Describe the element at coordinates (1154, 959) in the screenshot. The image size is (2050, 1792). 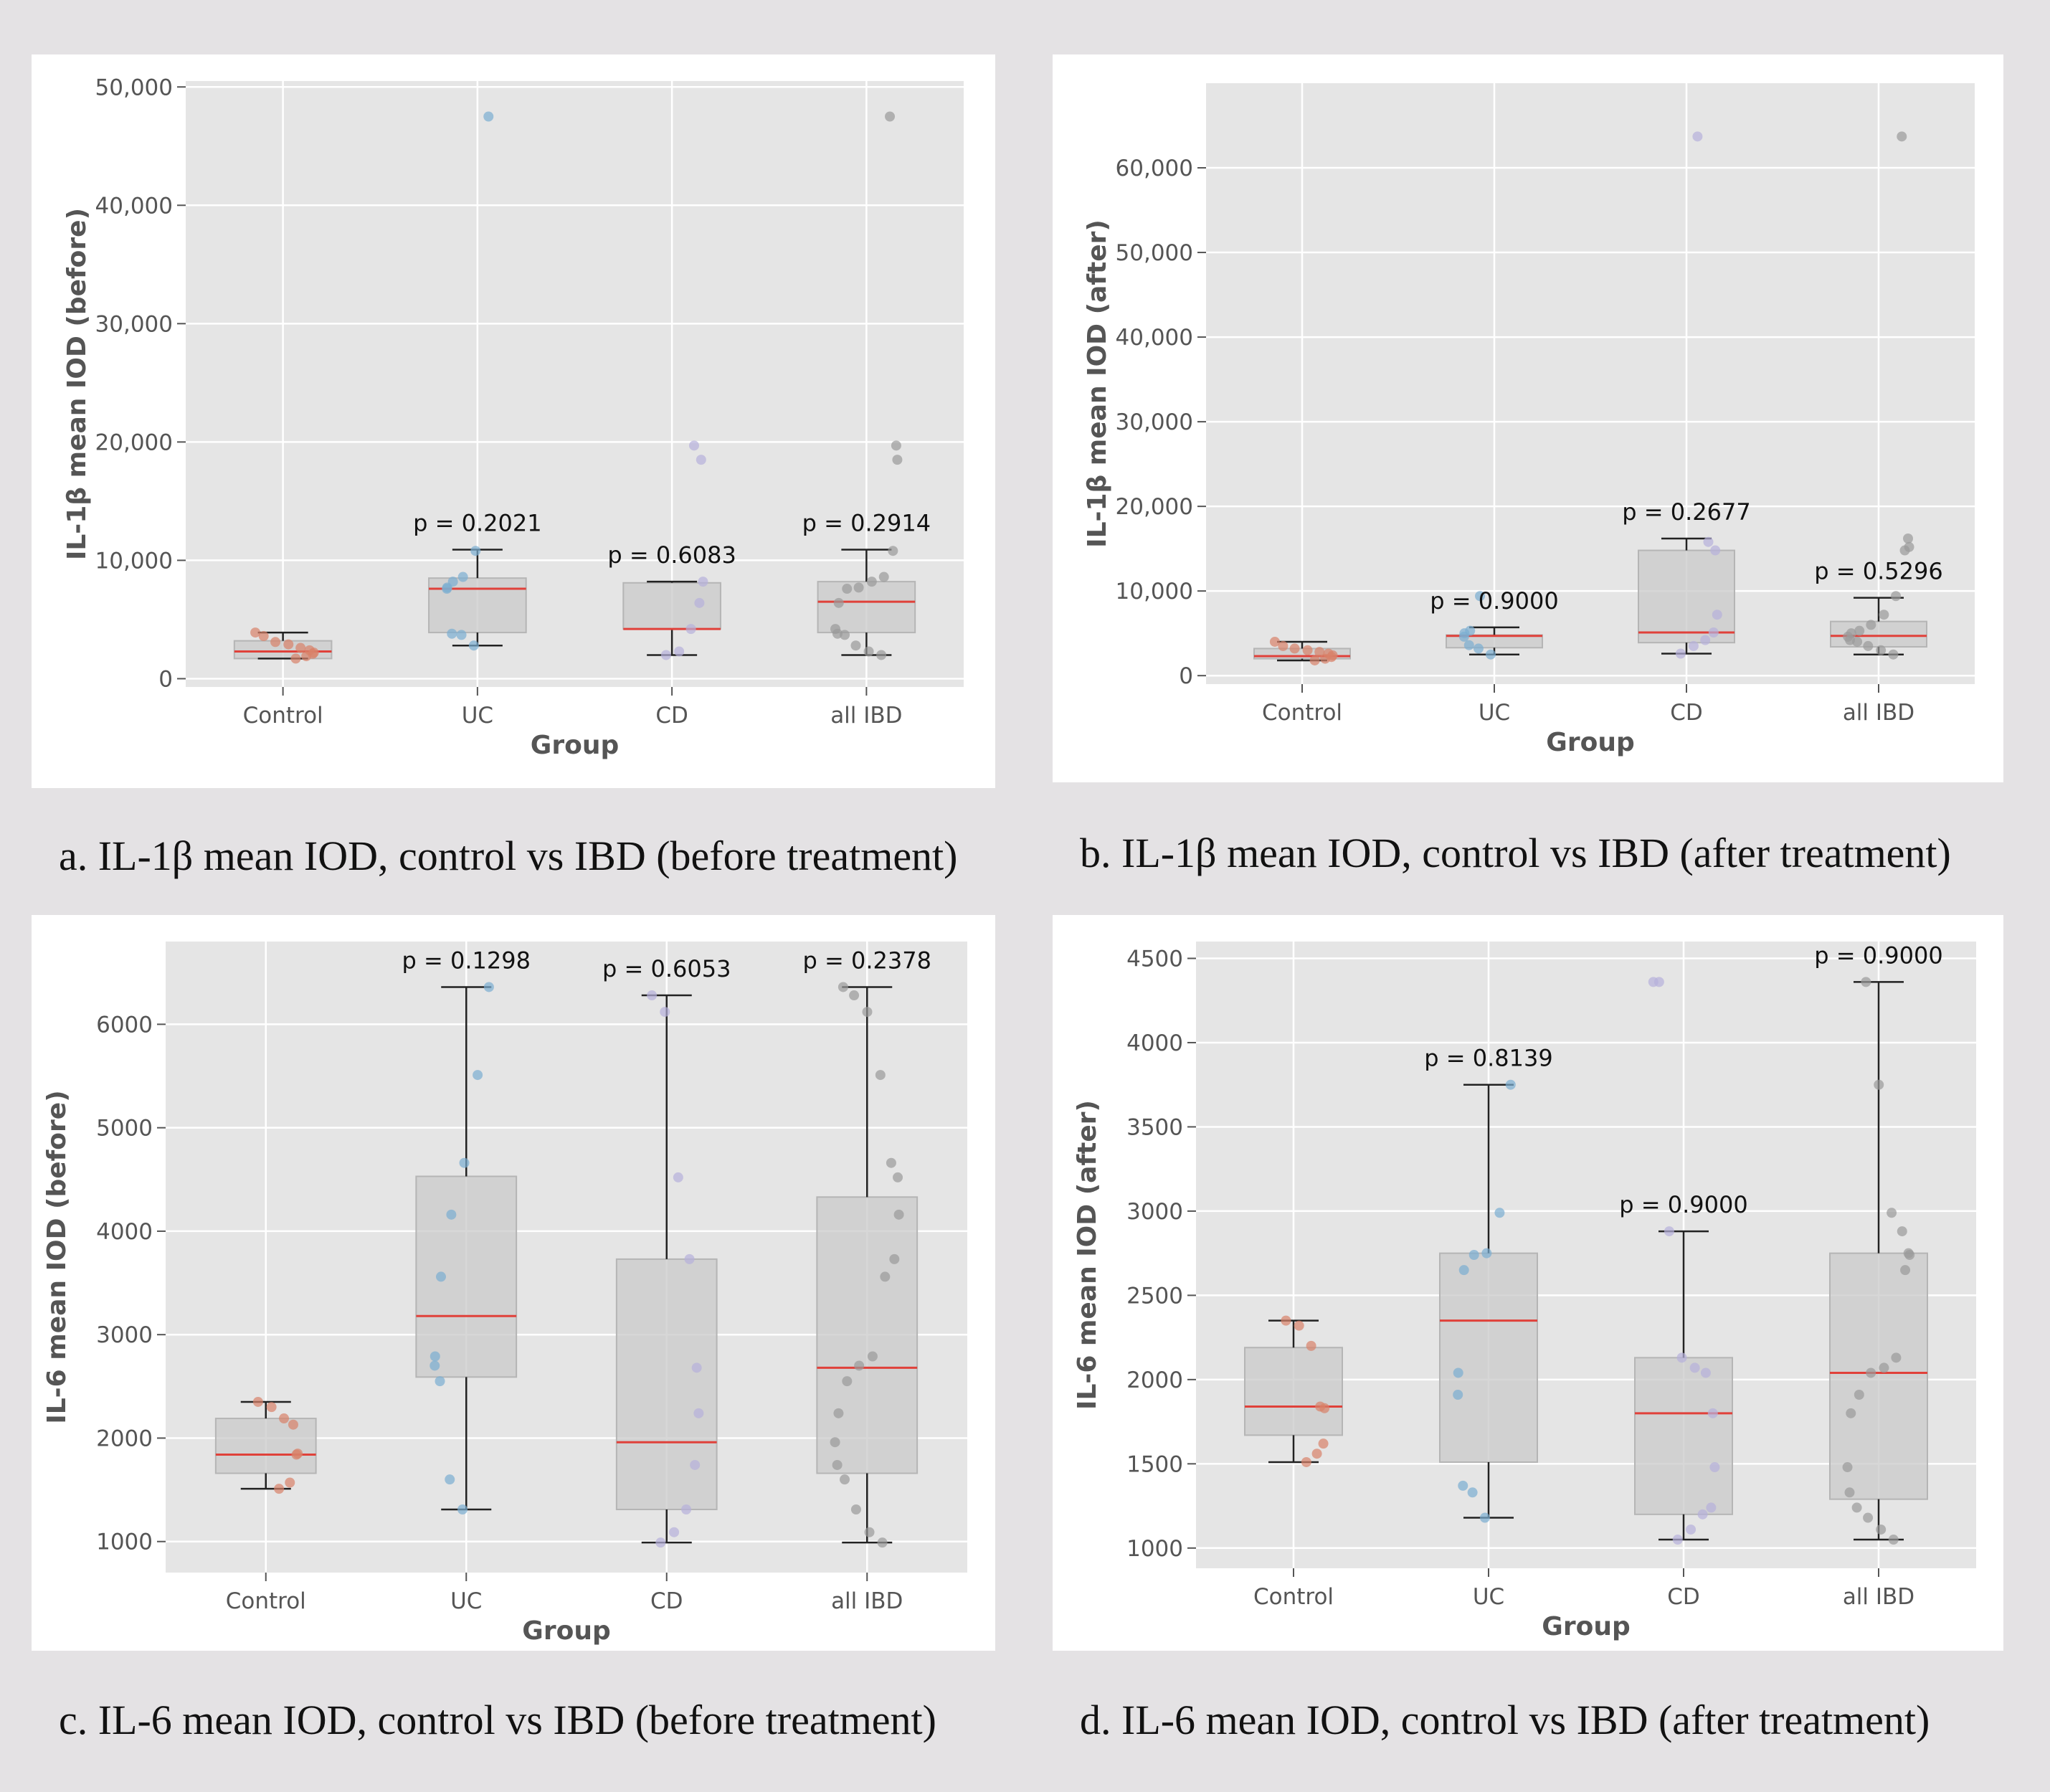
I see `y-tick-label: 4500` at that location.